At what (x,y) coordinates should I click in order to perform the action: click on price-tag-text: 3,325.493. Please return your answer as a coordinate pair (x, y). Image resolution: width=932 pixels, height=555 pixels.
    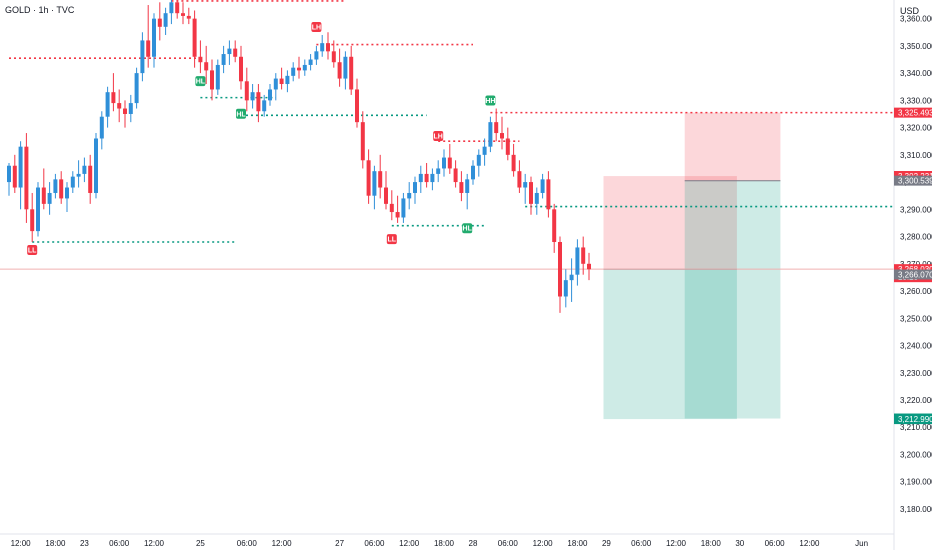
    Looking at the image, I should click on (915, 112).